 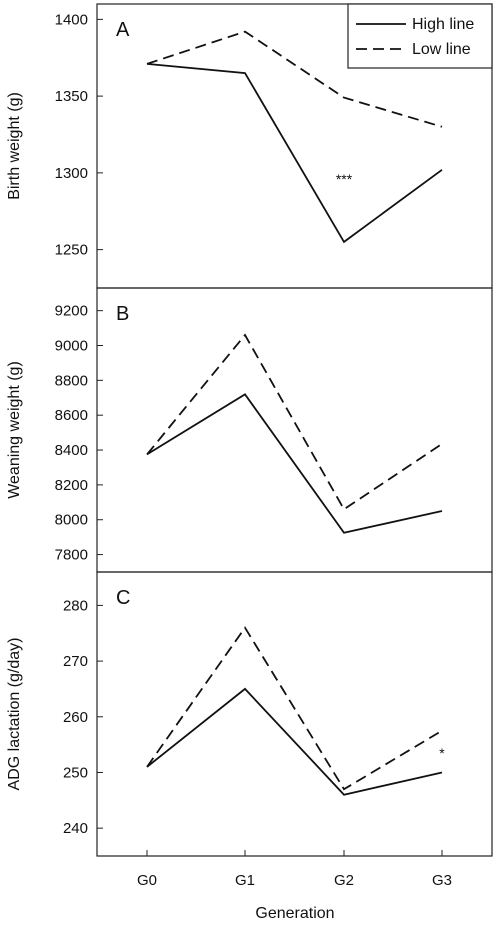 I want to click on y-tick-label: 7800, so click(x=71, y=555).